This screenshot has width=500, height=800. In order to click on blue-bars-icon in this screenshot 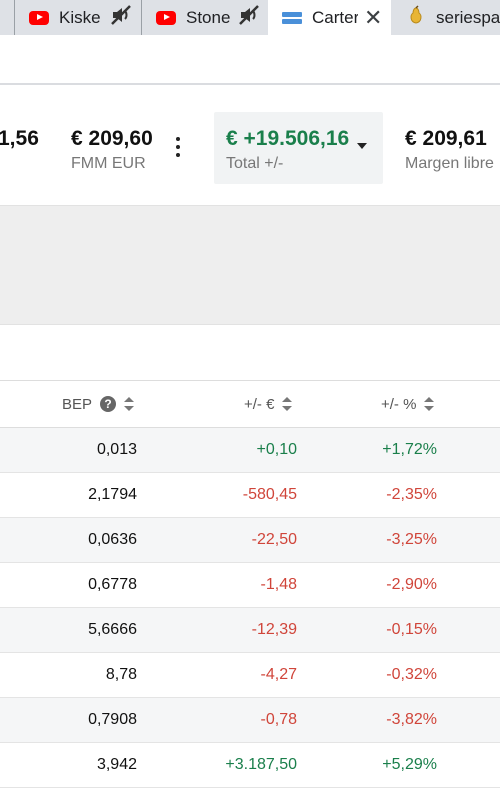, I will do `click(292, 17)`.